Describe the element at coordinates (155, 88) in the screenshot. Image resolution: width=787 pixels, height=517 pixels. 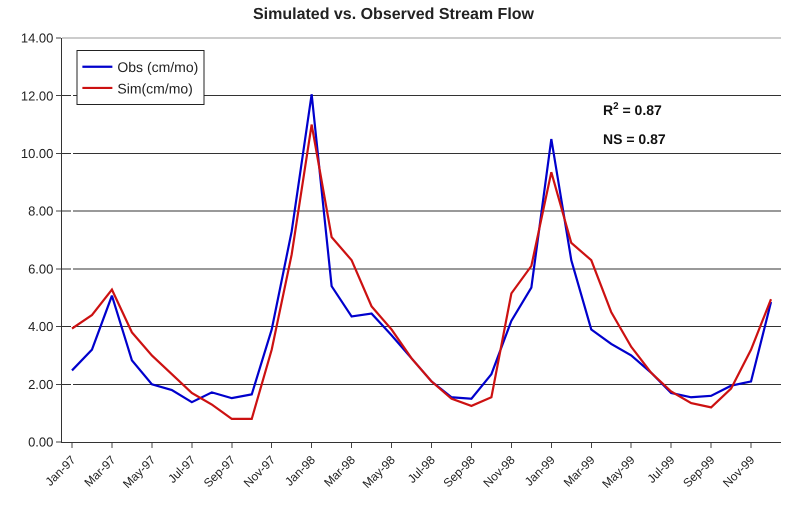
I see `legend-label: Sim(cm/mo)` at that location.